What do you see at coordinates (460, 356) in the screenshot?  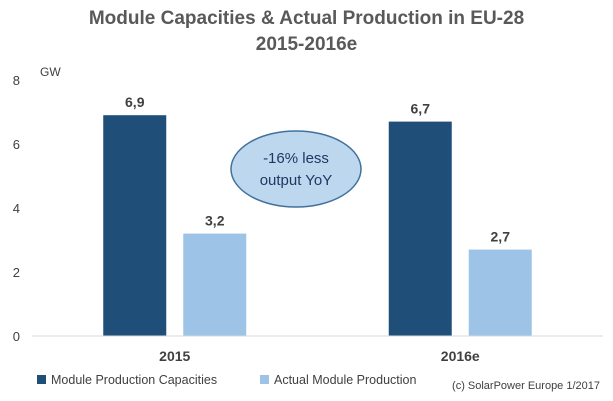 I see `x-tick-label: 2016e` at bounding box center [460, 356].